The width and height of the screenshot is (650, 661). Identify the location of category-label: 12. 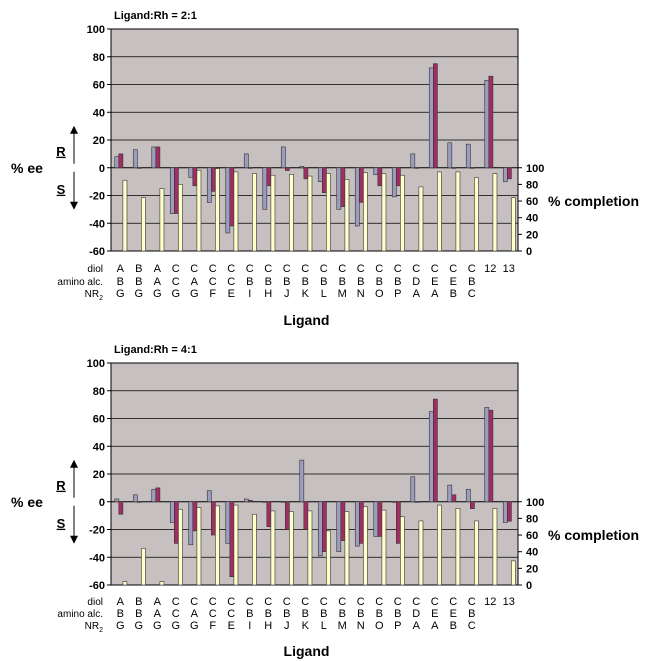
(490, 602).